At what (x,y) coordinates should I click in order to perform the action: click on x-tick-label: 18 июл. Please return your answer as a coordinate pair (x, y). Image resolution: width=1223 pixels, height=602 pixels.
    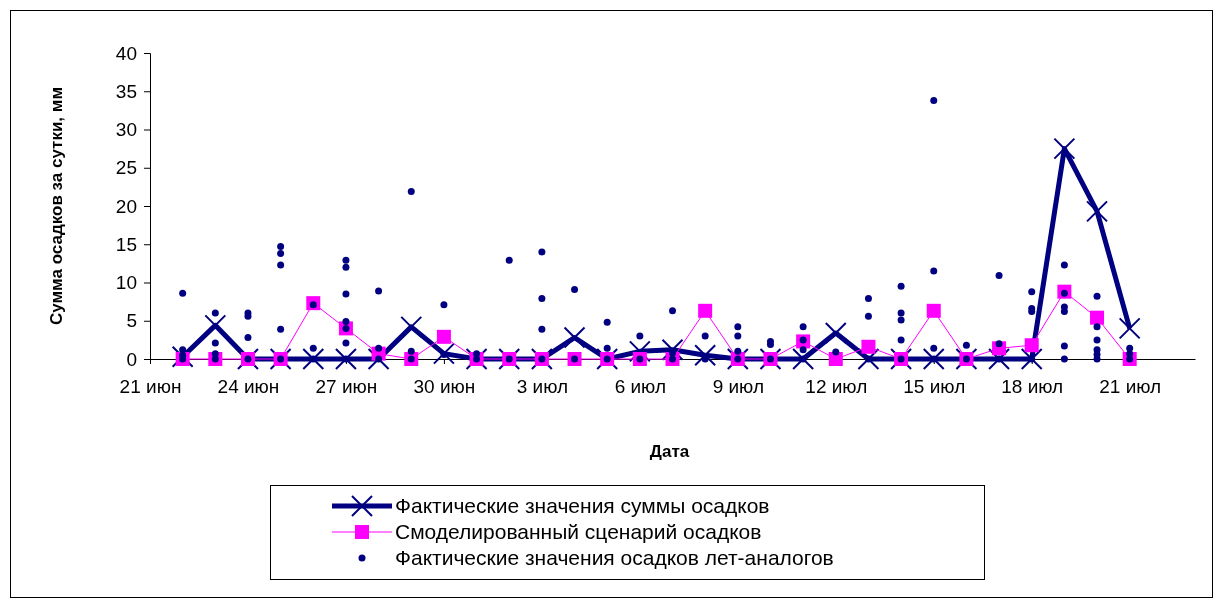
    Looking at the image, I should click on (1032, 387).